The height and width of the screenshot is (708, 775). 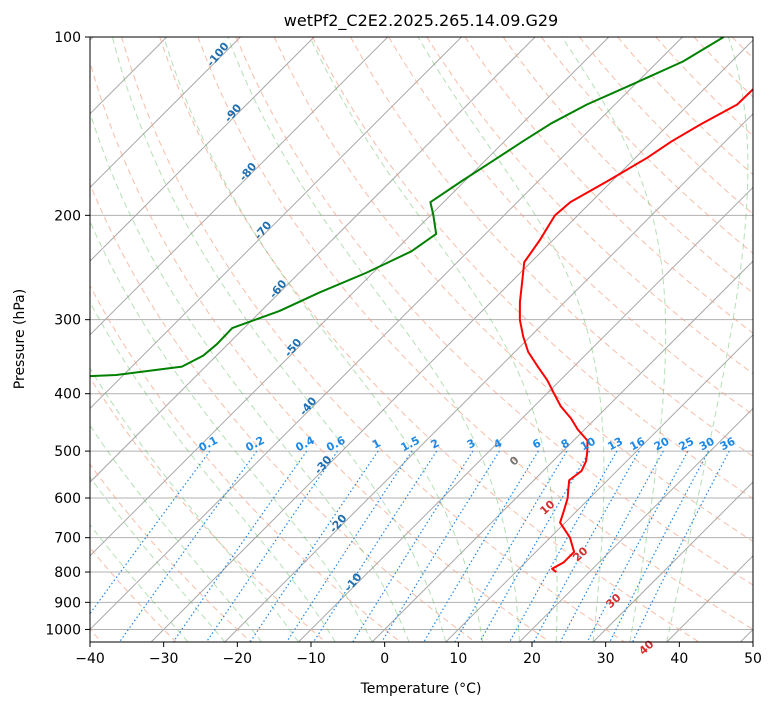 What do you see at coordinates (532, 659) in the screenshot?
I see `x-tick-label: 20` at bounding box center [532, 659].